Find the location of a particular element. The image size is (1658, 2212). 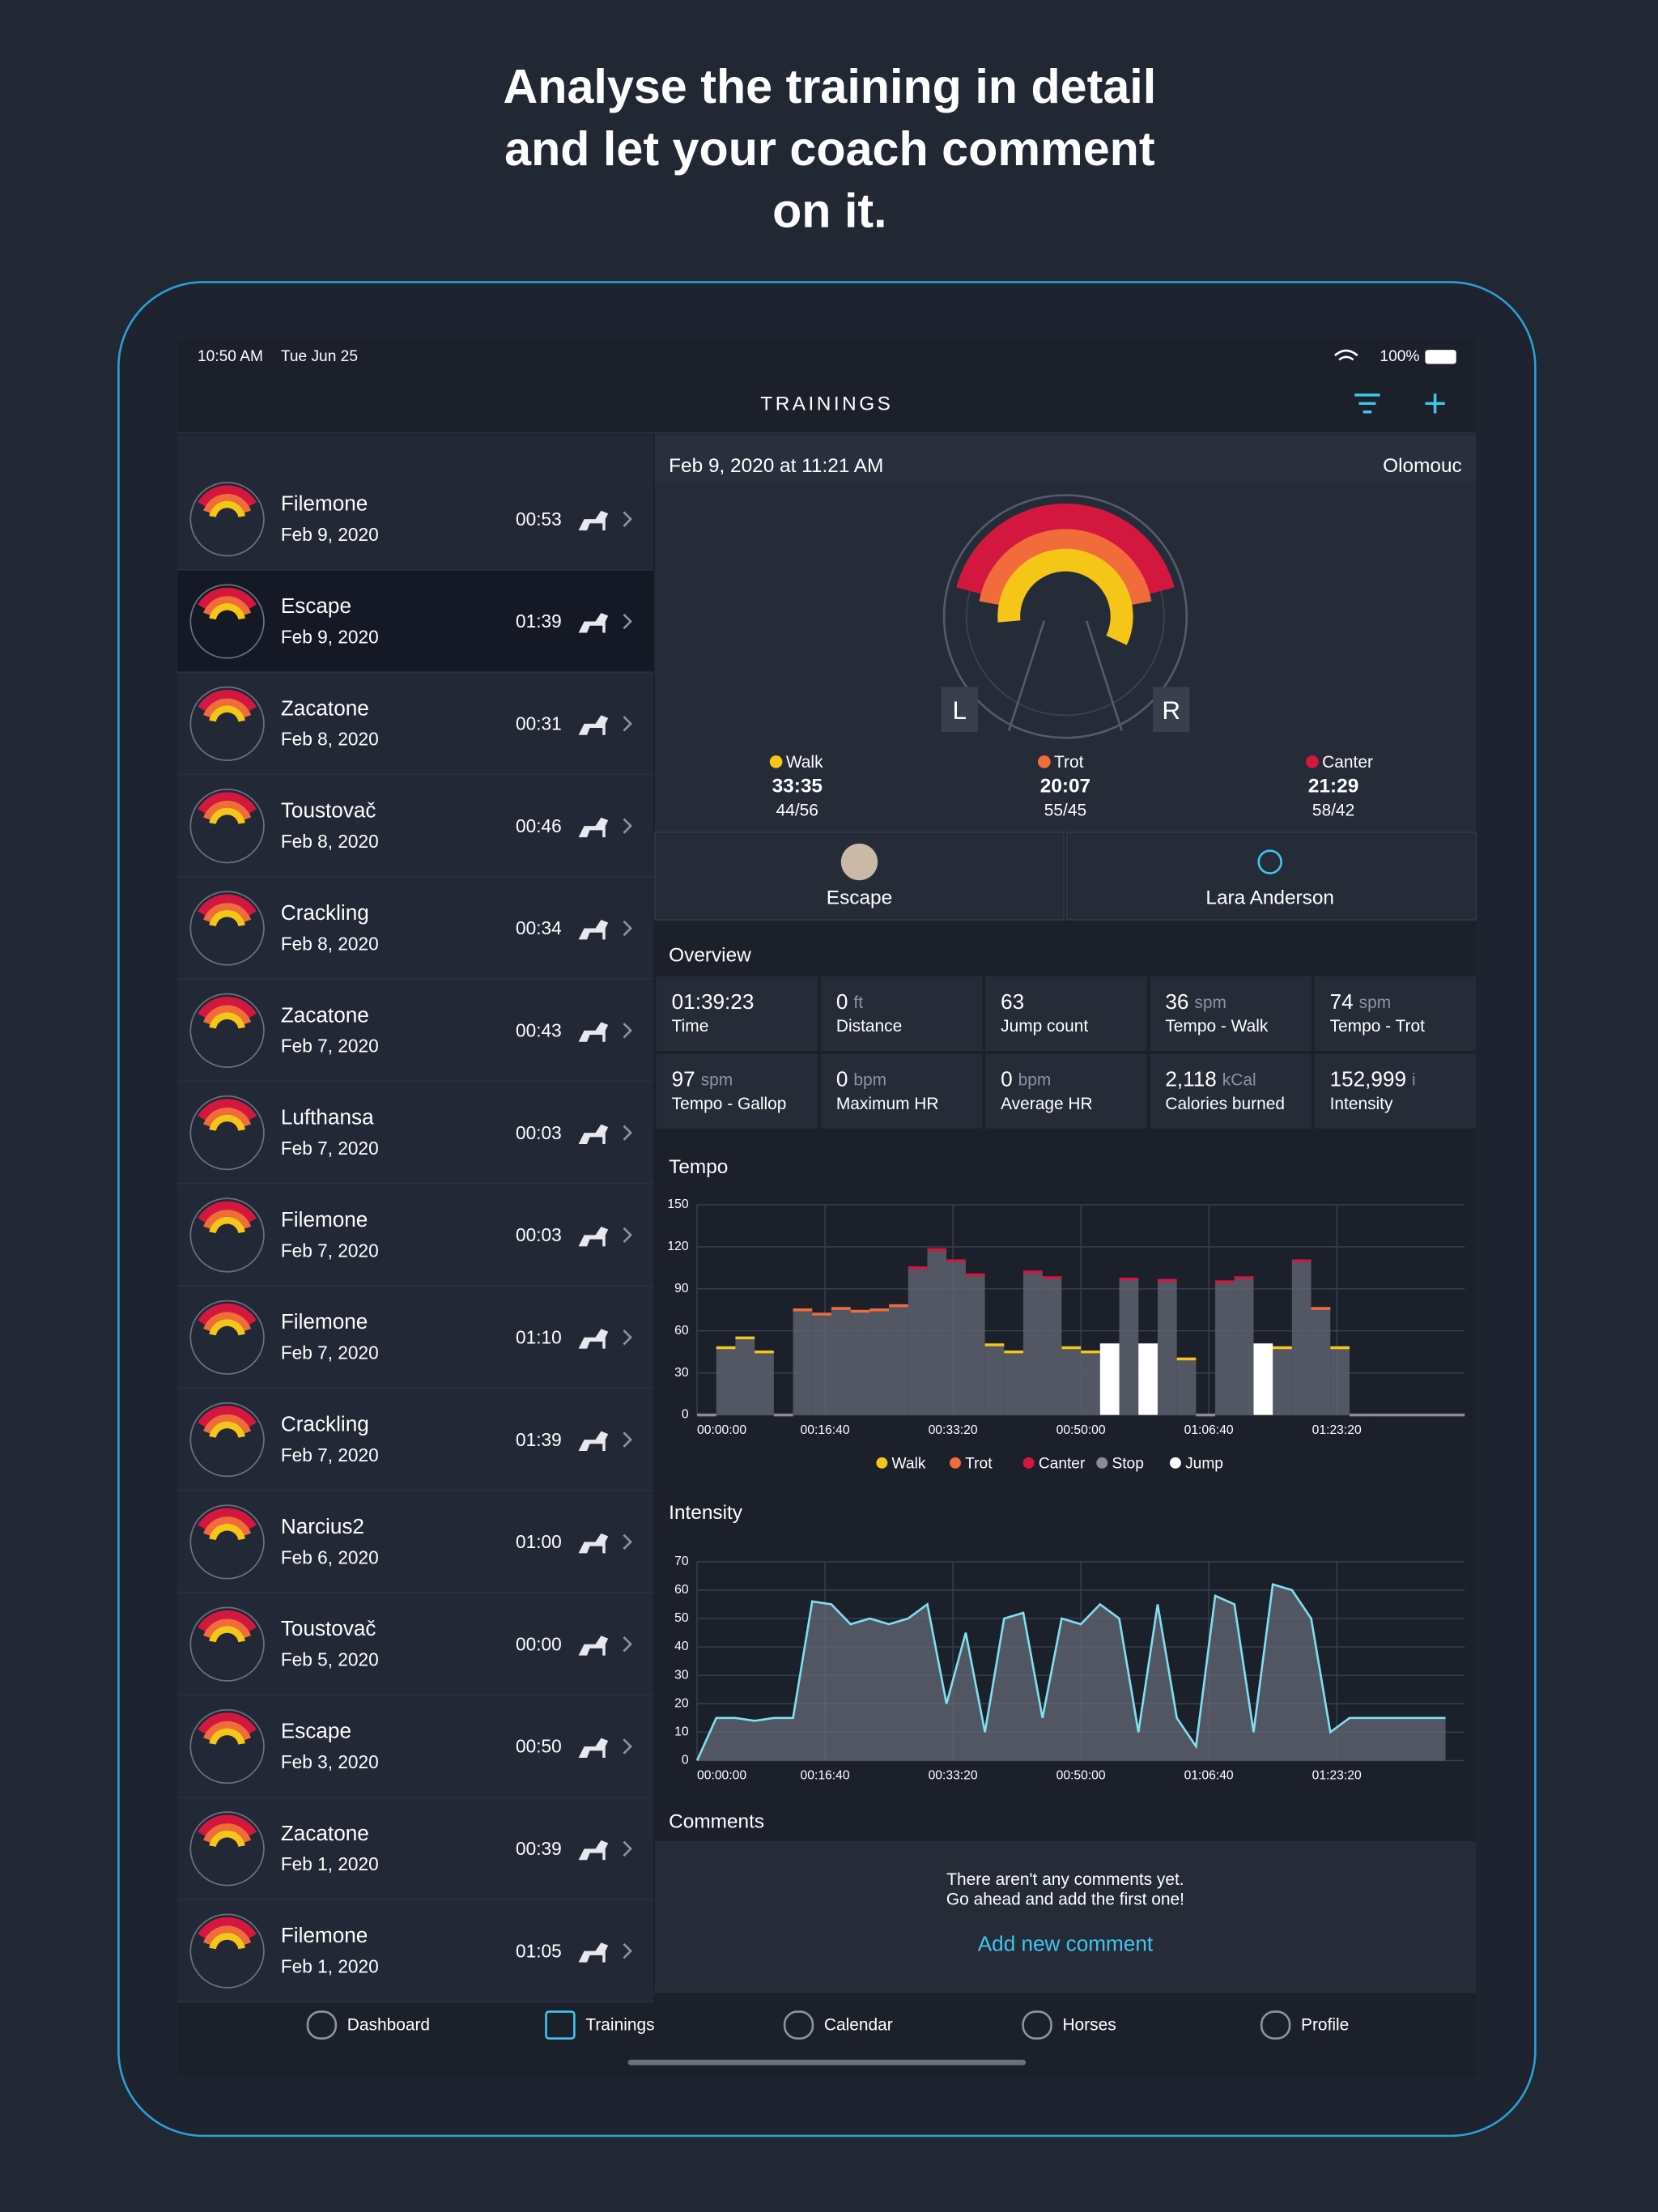

overview-value: 63 is located at coordinates (1012, 1002).